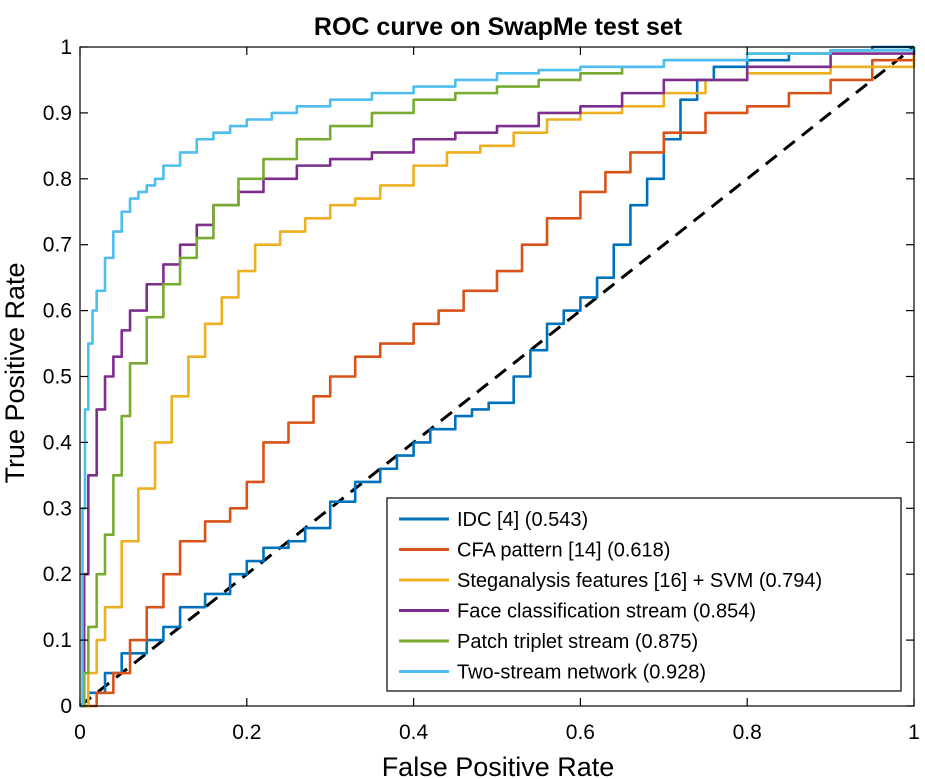  Describe the element at coordinates (747, 732) in the screenshot. I see `x-tick-label: 0.8` at that location.